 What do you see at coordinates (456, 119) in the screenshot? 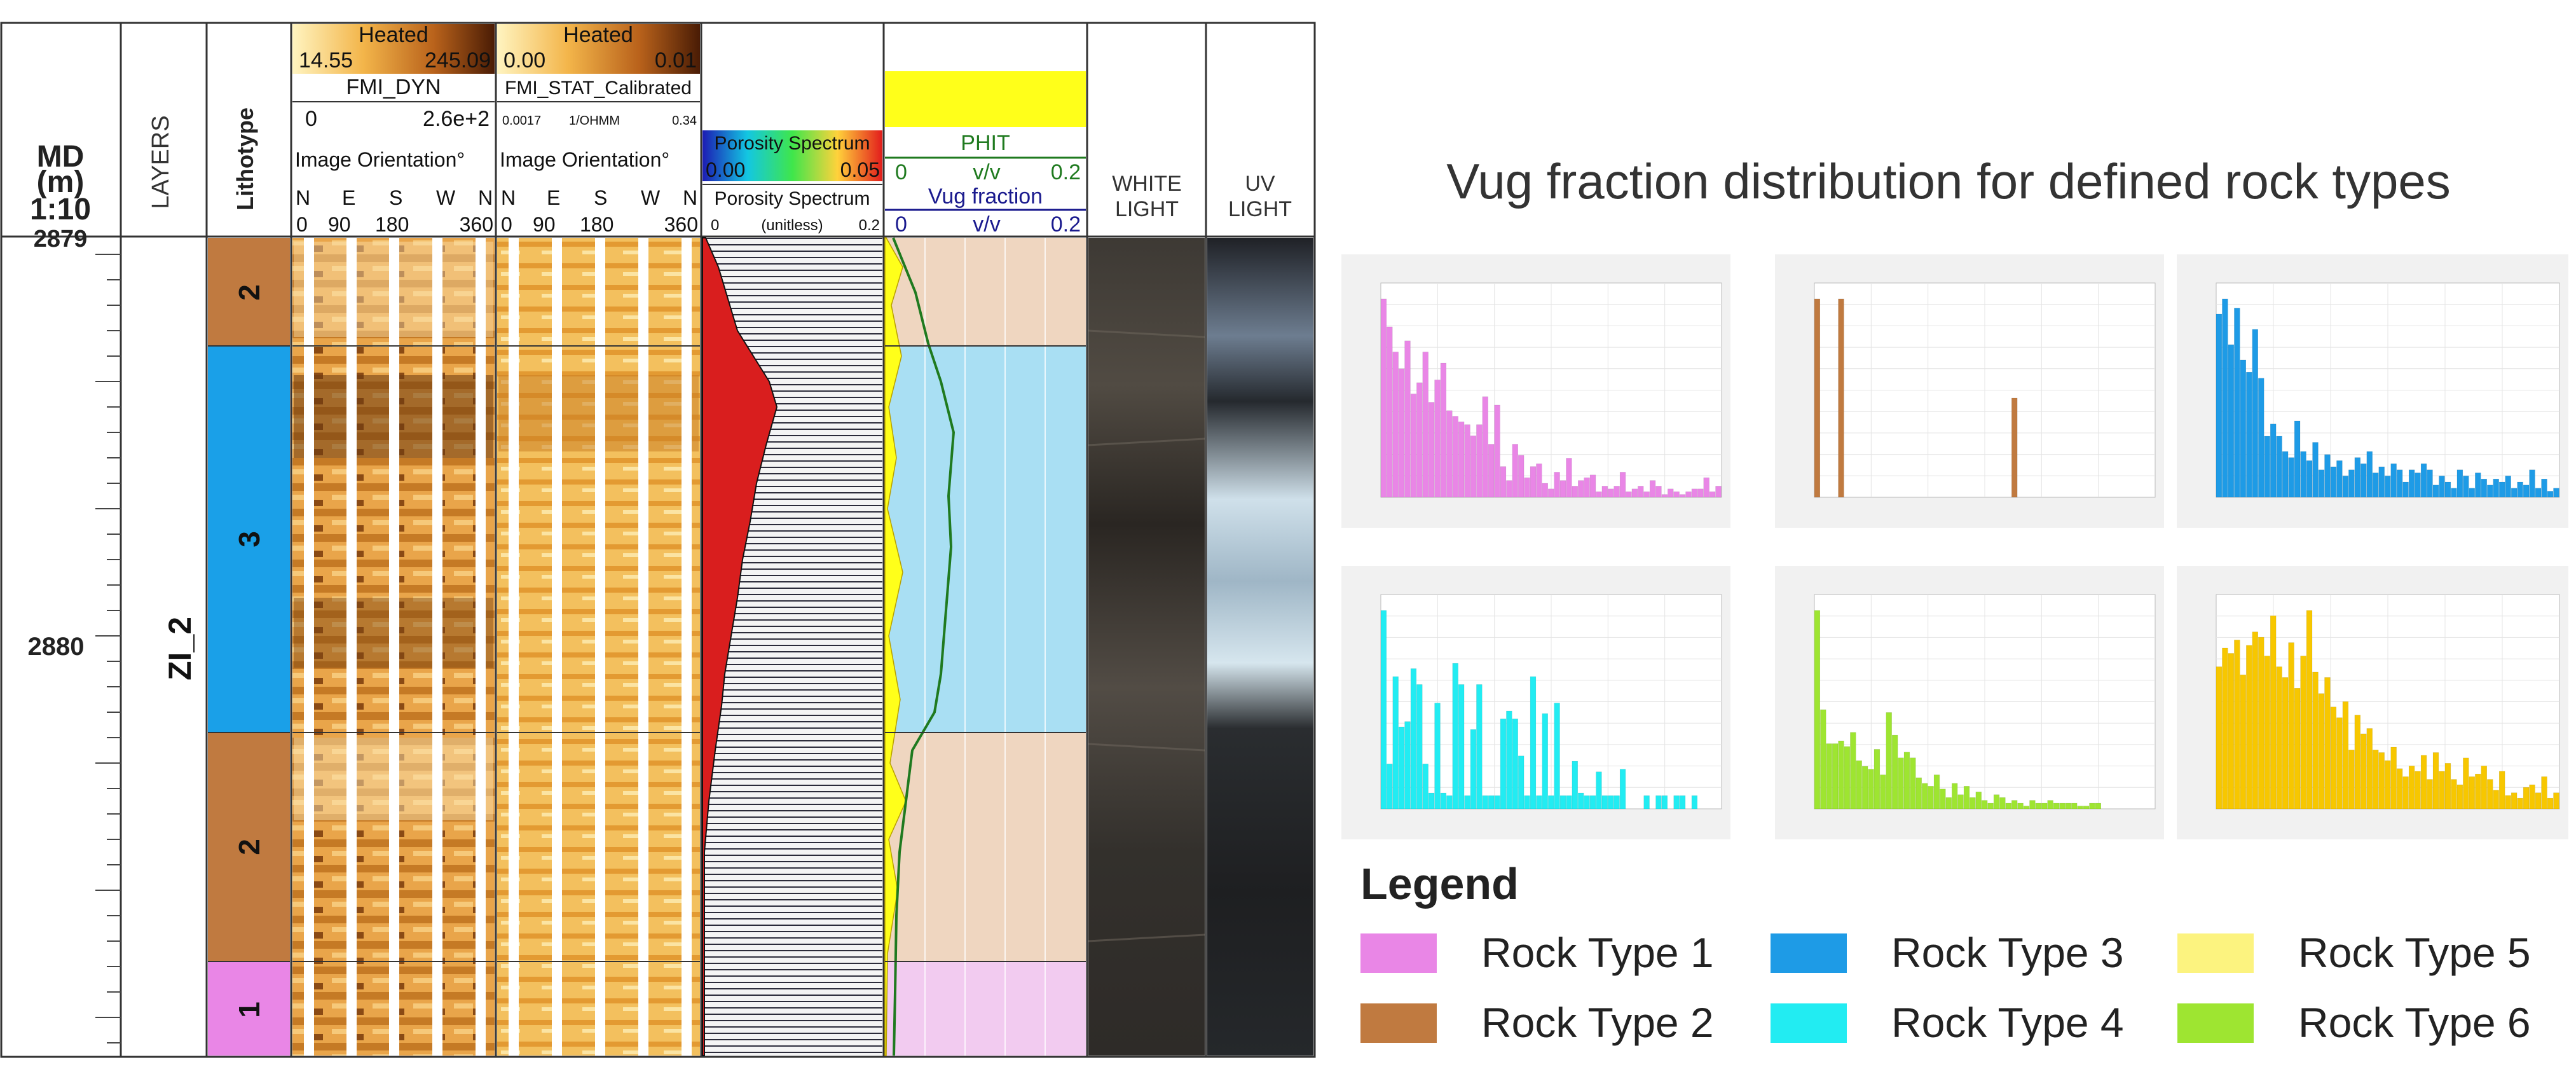
I see `fmi-dyn-range-max: 2.6e+2` at bounding box center [456, 119].